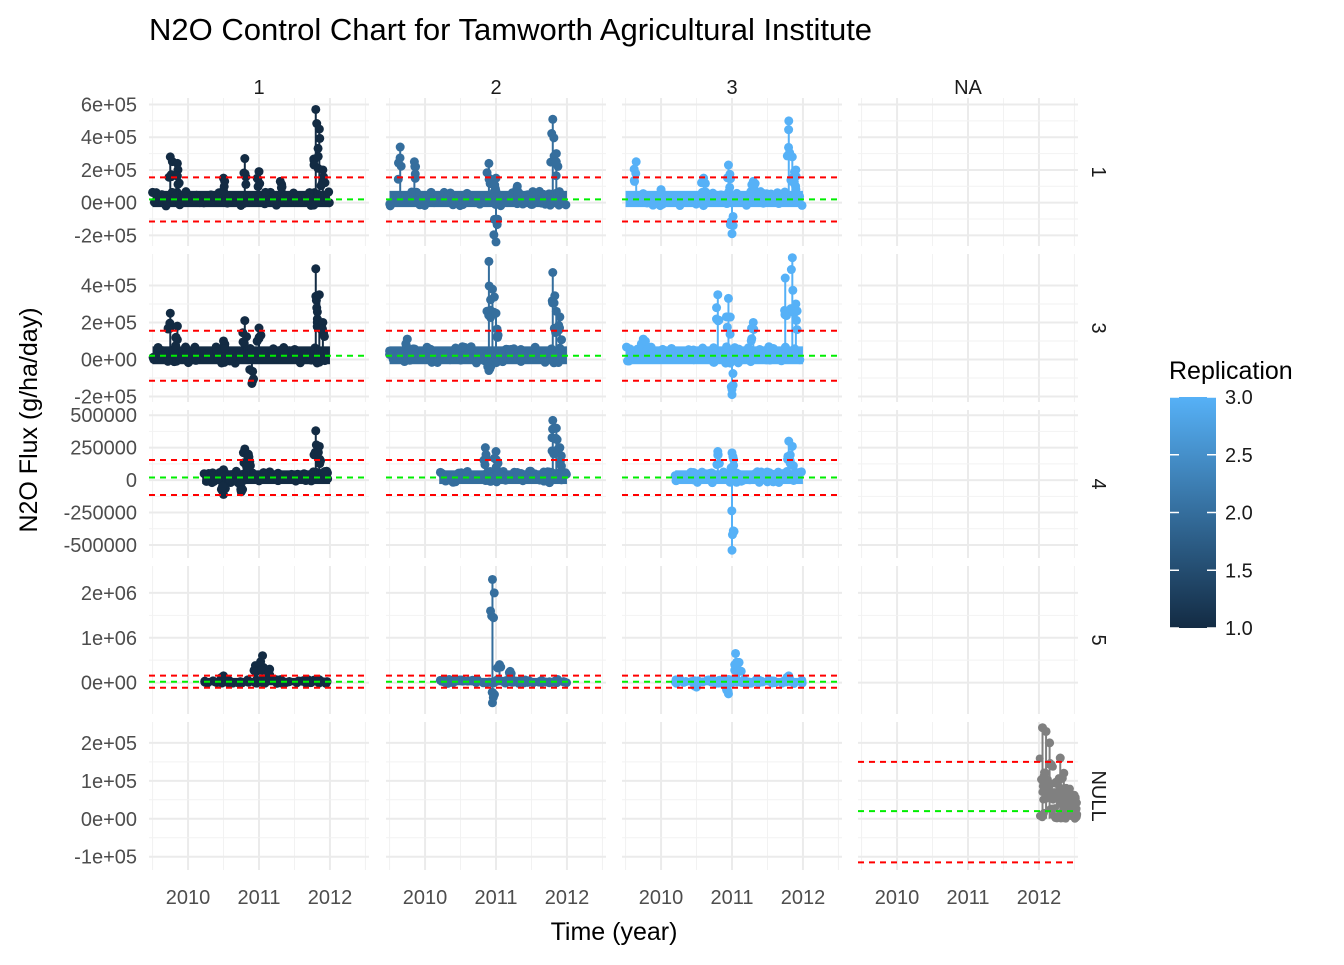 This screenshot has height=965, width=1344. I want to click on legend-tick-label: 1.5, so click(1239, 571).